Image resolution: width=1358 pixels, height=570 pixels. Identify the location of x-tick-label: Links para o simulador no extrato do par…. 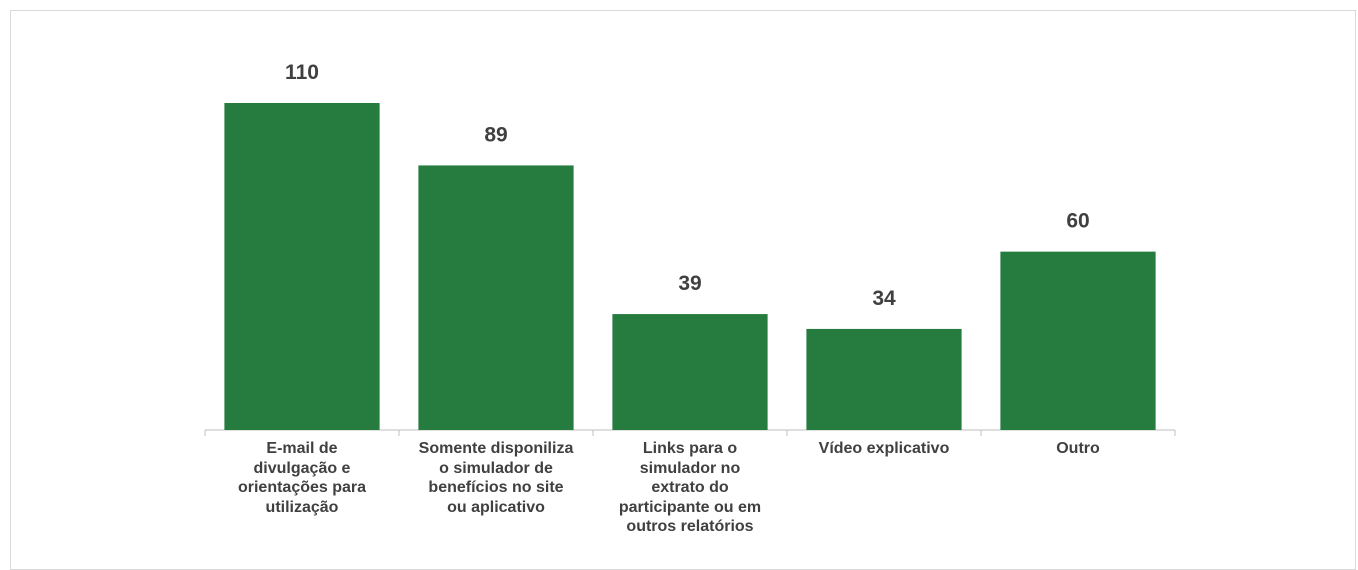
(690, 487).